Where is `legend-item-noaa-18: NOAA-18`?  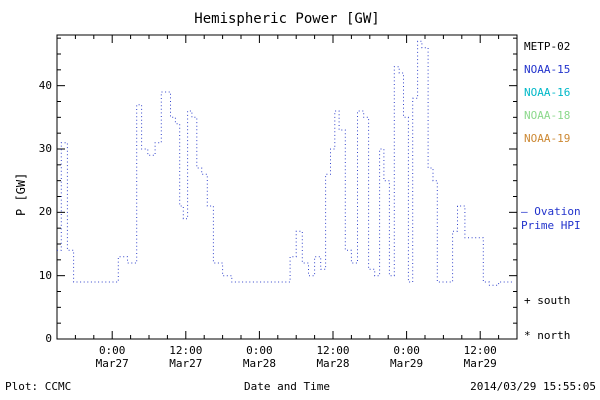
legend-item-noaa-18: NOAA-18 is located at coordinates (547, 115).